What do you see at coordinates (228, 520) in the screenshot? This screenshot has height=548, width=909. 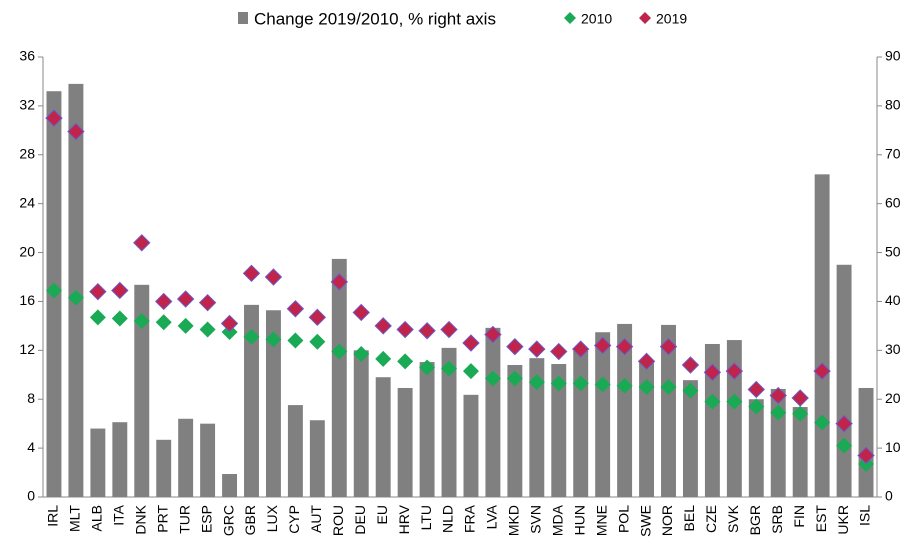 I see `x-tick-label: GRC` at bounding box center [228, 520].